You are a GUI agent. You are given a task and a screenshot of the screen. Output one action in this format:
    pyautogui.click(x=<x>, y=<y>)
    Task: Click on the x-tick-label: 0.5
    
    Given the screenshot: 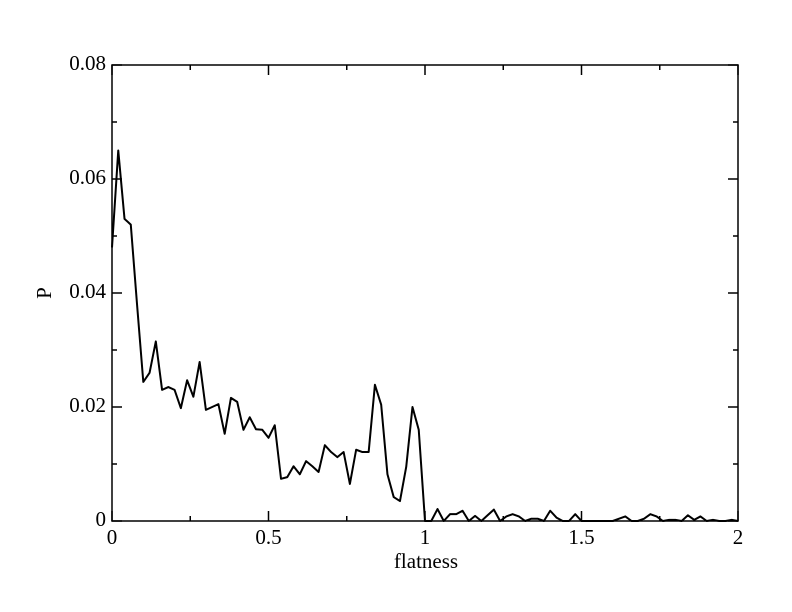 What is the action you would take?
    pyautogui.click(x=268, y=537)
    